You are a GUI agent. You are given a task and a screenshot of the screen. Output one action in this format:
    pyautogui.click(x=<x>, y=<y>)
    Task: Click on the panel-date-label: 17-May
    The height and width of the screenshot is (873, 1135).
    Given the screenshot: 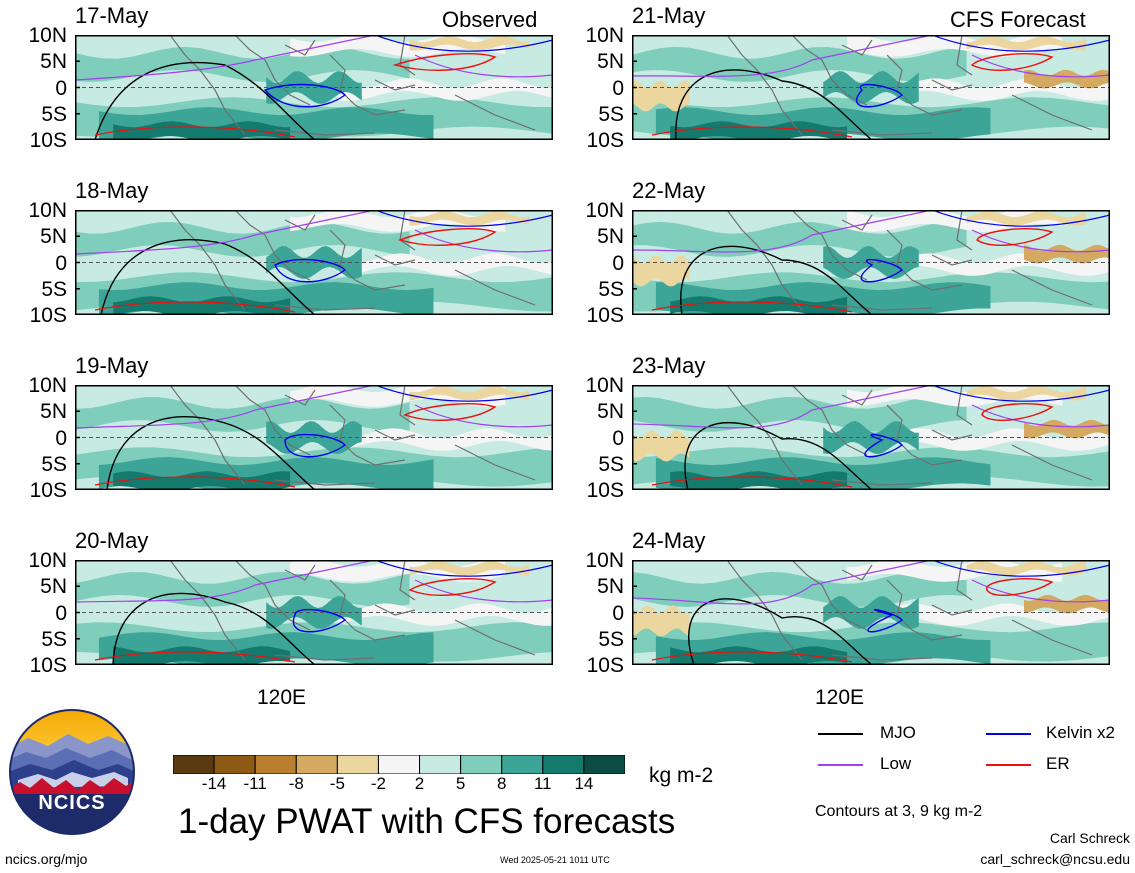 What is the action you would take?
    pyautogui.click(x=112, y=15)
    